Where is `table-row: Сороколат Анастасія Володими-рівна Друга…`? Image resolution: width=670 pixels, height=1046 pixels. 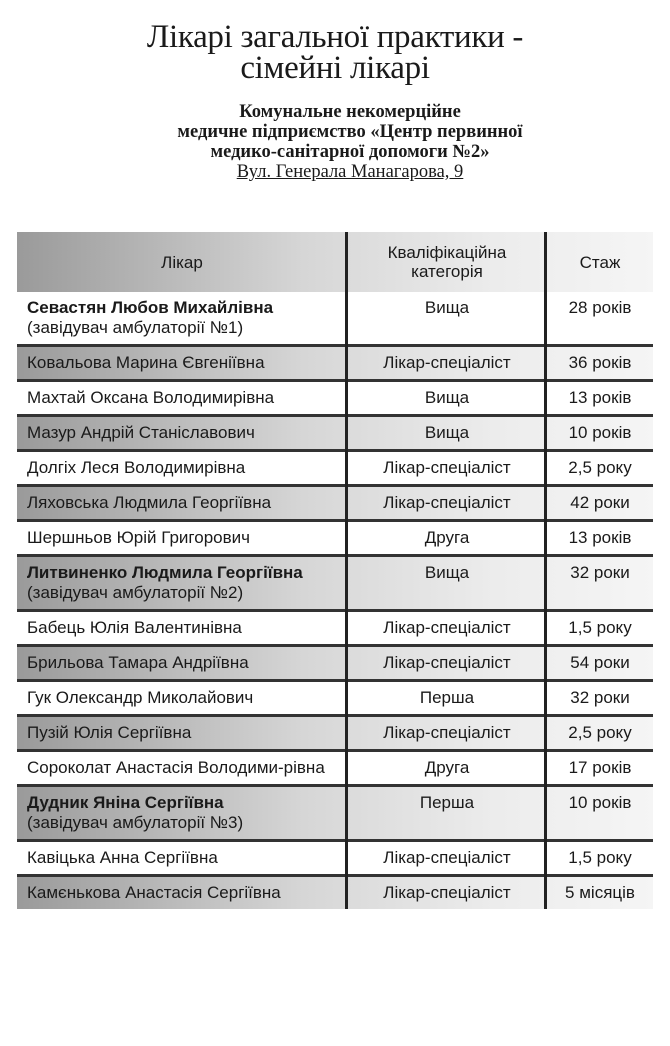 table-row: Сороколат Анастасія Володими-рівна Друга… is located at coordinates (335, 768).